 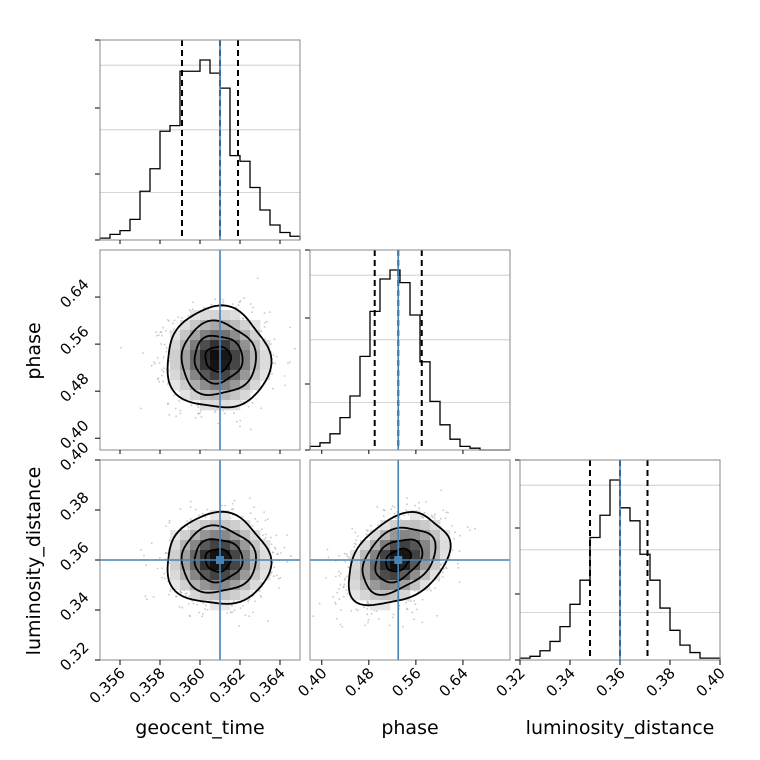 What do you see at coordinates (409, 360) in the screenshot?
I see `phase-hist-histogram` at bounding box center [409, 360].